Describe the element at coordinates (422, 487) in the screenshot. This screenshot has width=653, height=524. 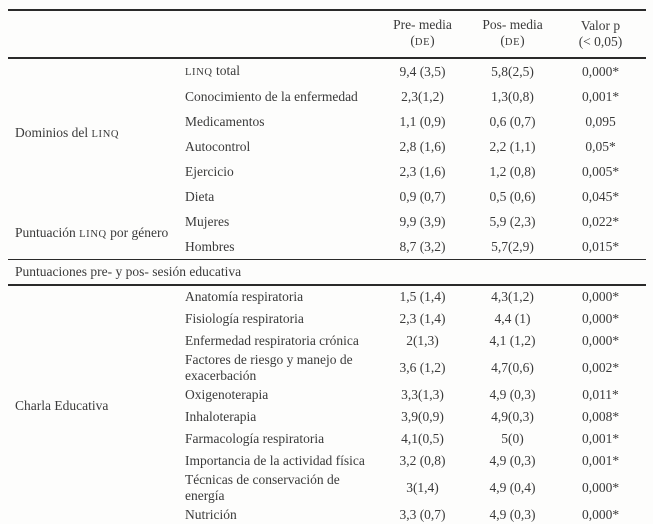
I see `pre-value: 3(1,4)` at that location.